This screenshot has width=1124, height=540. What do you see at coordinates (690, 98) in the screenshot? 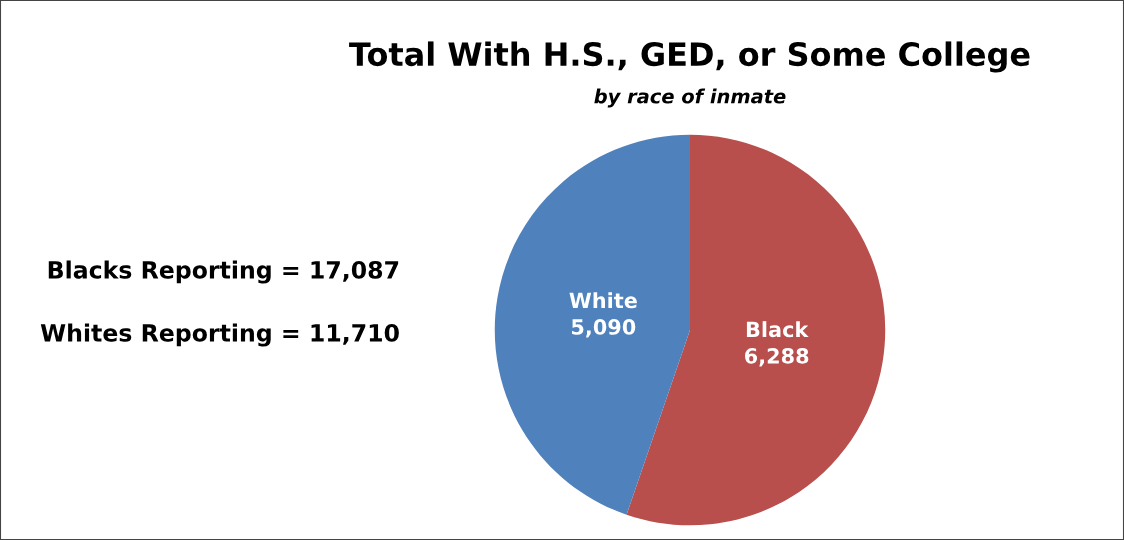
I see `chart-subtitle: by race of inmate` at bounding box center [690, 98].